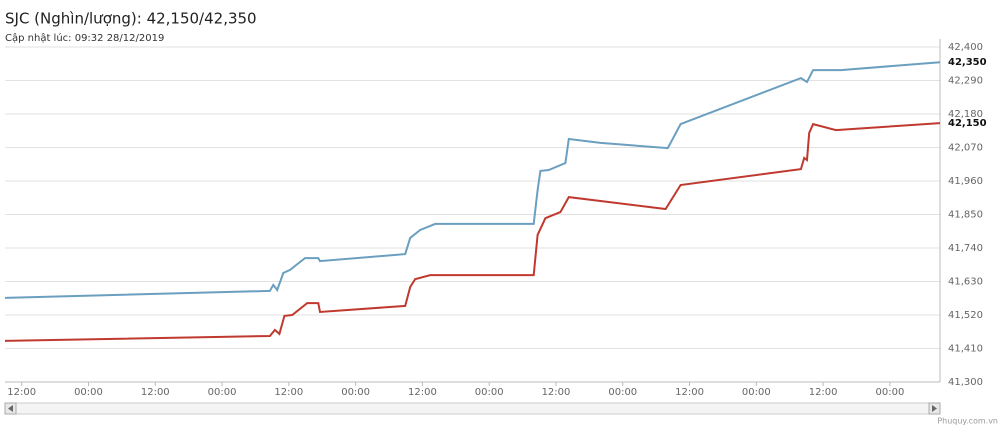  What do you see at coordinates (967, 123) in the screenshot?
I see `current-value-label: 42,150` at bounding box center [967, 123].